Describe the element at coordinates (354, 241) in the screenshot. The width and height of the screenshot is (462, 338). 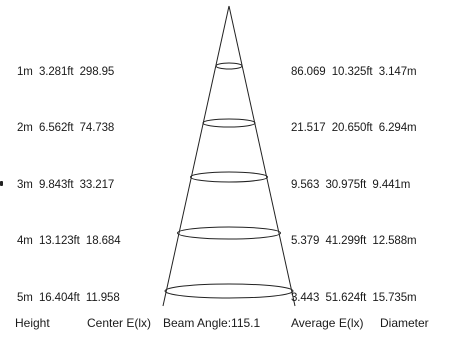
I see `row-4m-right: 5.379 41.299ft 12.588m` at that location.